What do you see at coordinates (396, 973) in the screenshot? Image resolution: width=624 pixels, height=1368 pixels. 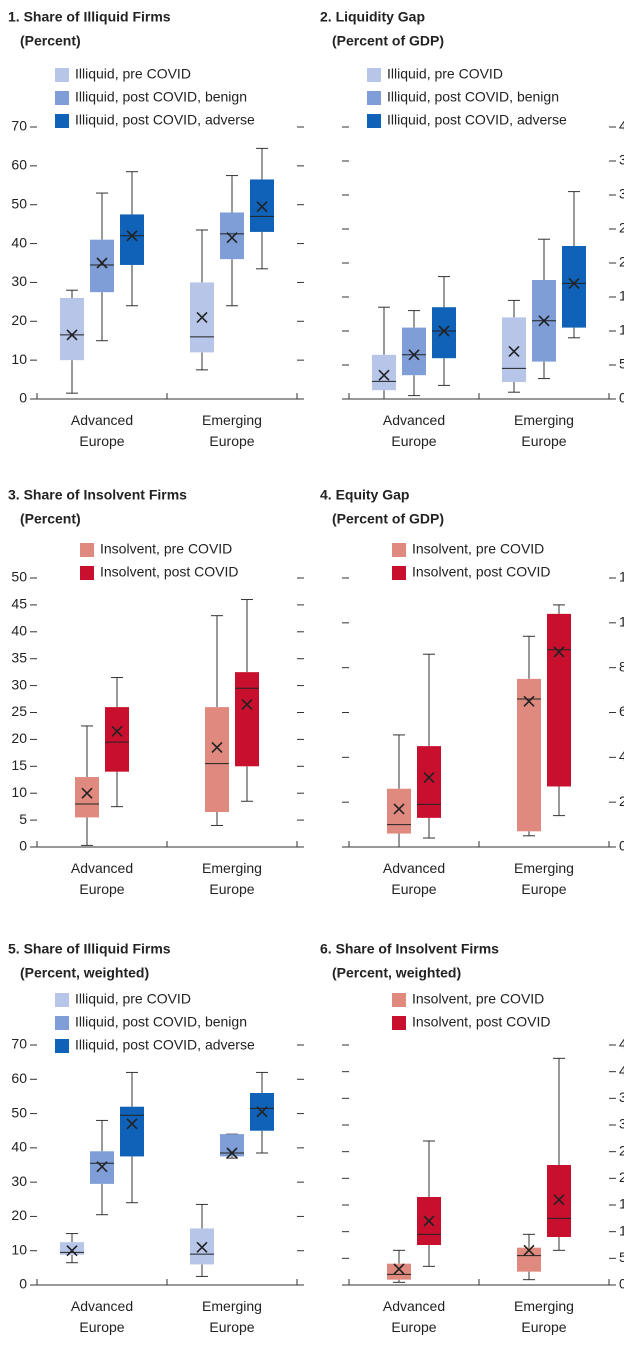 I see `panel-subtitle: (Percent, weighted)` at bounding box center [396, 973].